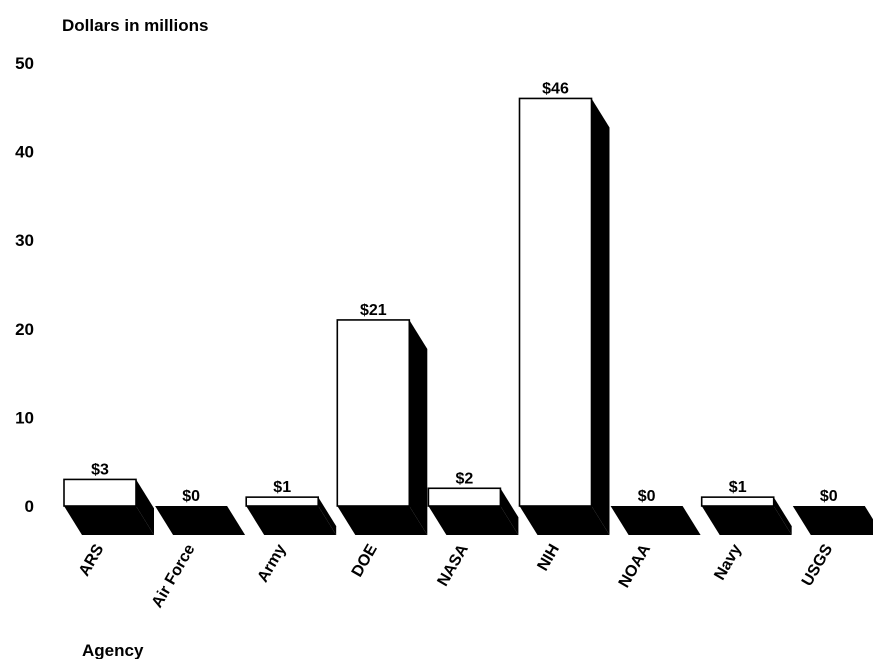 The height and width of the screenshot is (659, 873). Describe the element at coordinates (555, 88) in the screenshot. I see `data-label: $46` at that location.